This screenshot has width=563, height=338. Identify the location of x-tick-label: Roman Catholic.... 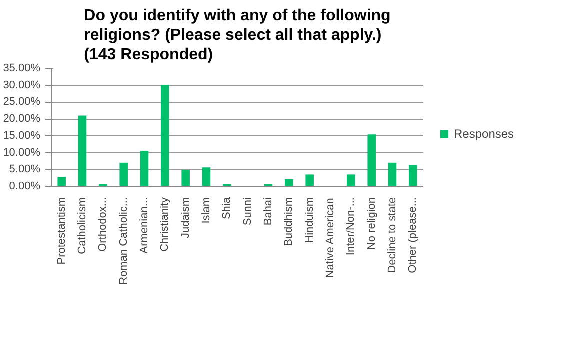
(124, 241).